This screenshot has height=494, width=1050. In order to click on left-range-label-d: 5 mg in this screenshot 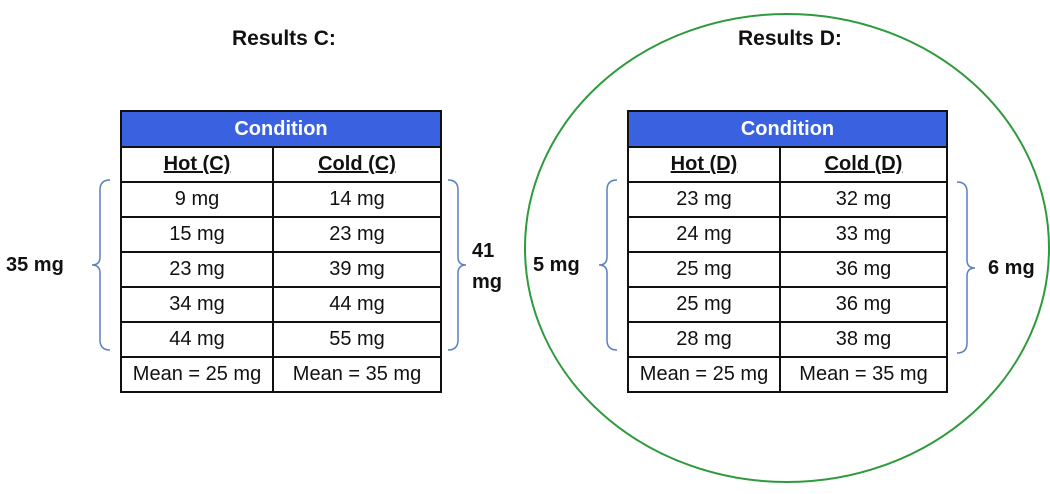, I will do `click(556, 265)`.